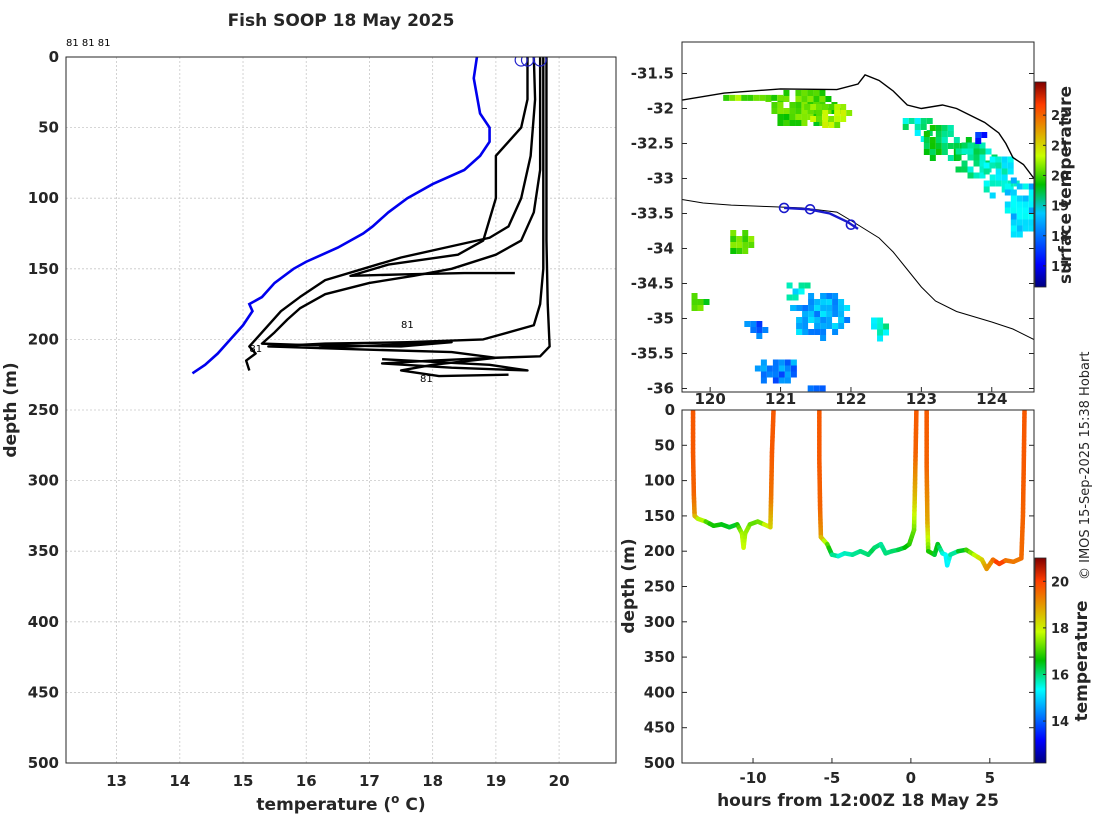 This screenshot has width=1100, height=820. What do you see at coordinates (659, 763) in the screenshot?
I see `section-ytick-label: 500` at bounding box center [659, 763].